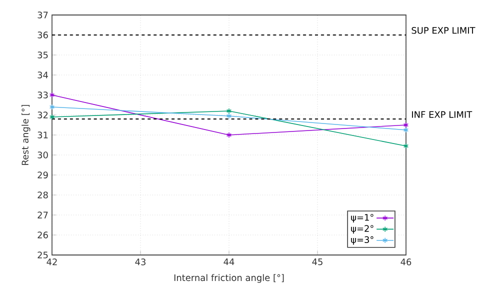  Describe the element at coordinates (43, 75) in the screenshot. I see `y-tick-label: 34` at that location.